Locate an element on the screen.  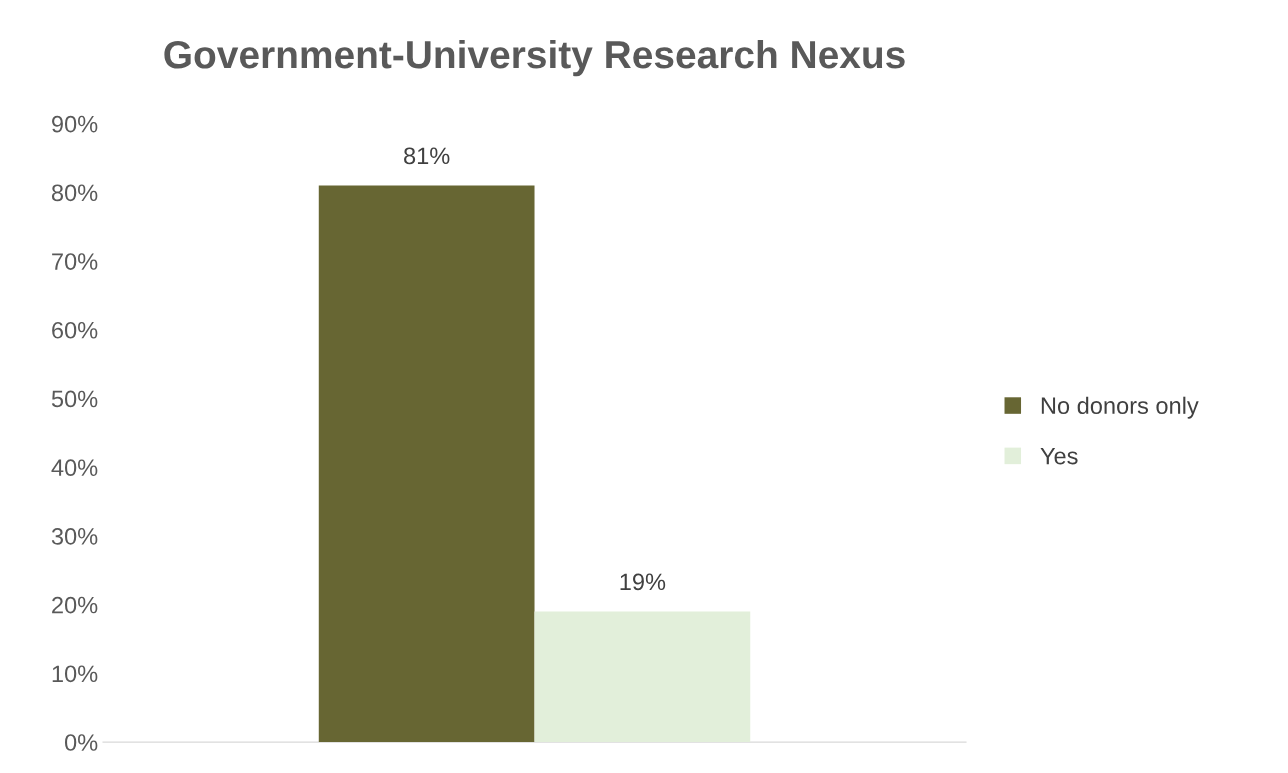
y-tick-label: 70% is located at coordinates (75, 261).